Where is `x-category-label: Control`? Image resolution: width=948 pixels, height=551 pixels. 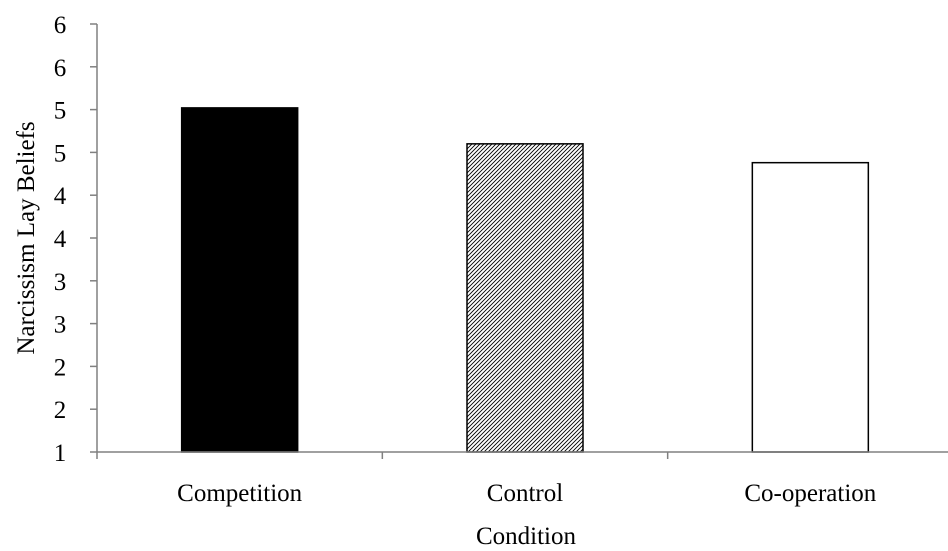 x-category-label: Control is located at coordinates (525, 493).